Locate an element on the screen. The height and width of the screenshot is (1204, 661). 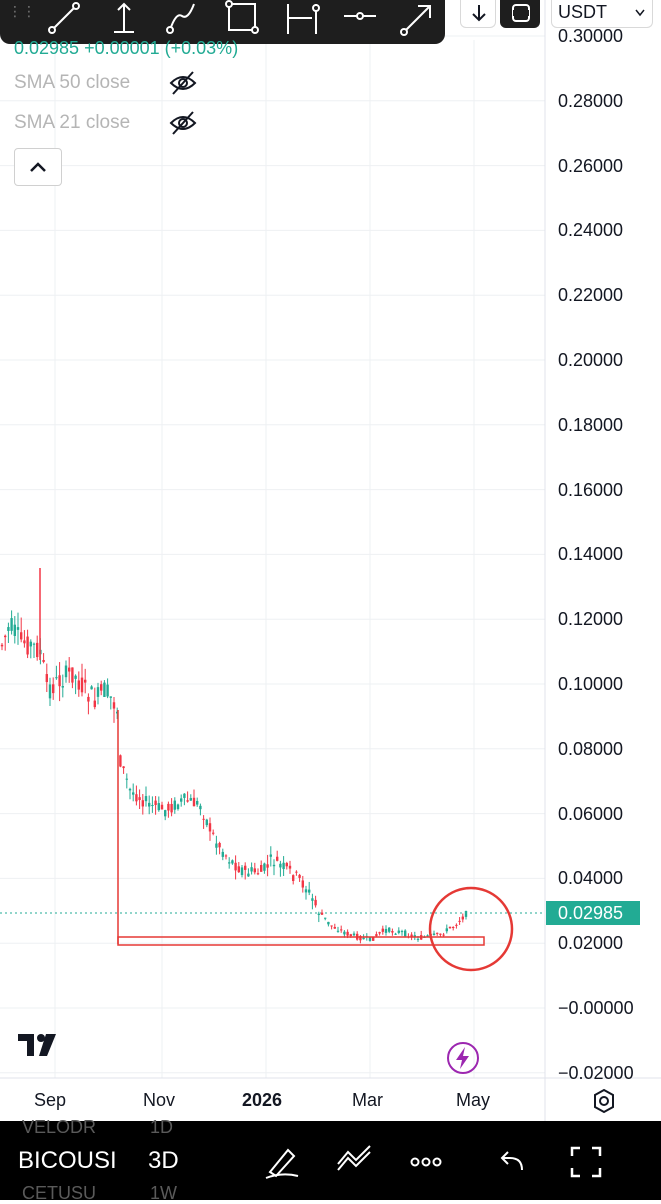
collapse-legend-button is located at coordinates (38, 167).